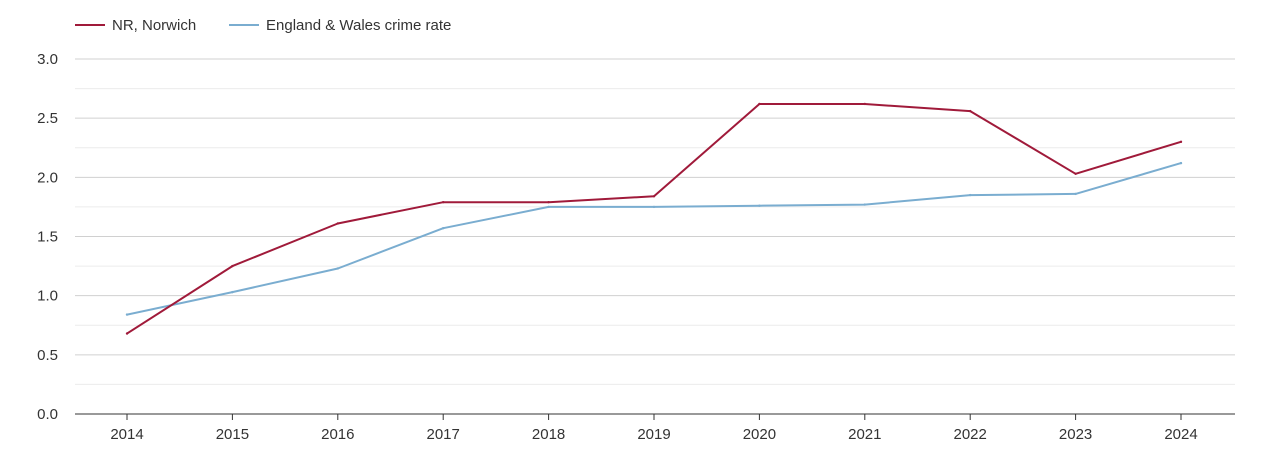  I want to click on x-tick-label: 2015, so click(232, 434).